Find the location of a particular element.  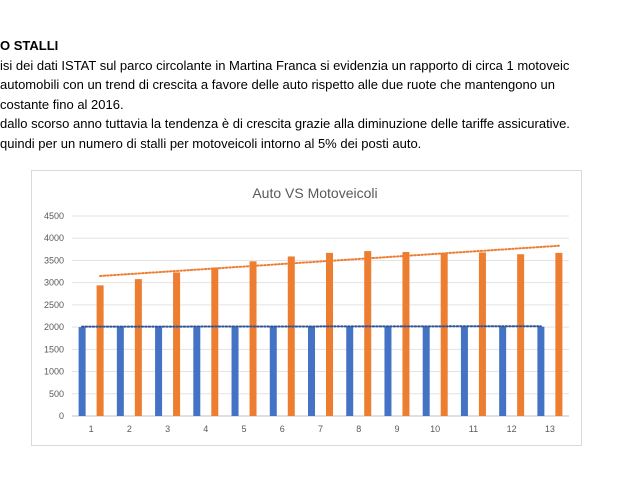

trendline is located at coordinates (329, 260).